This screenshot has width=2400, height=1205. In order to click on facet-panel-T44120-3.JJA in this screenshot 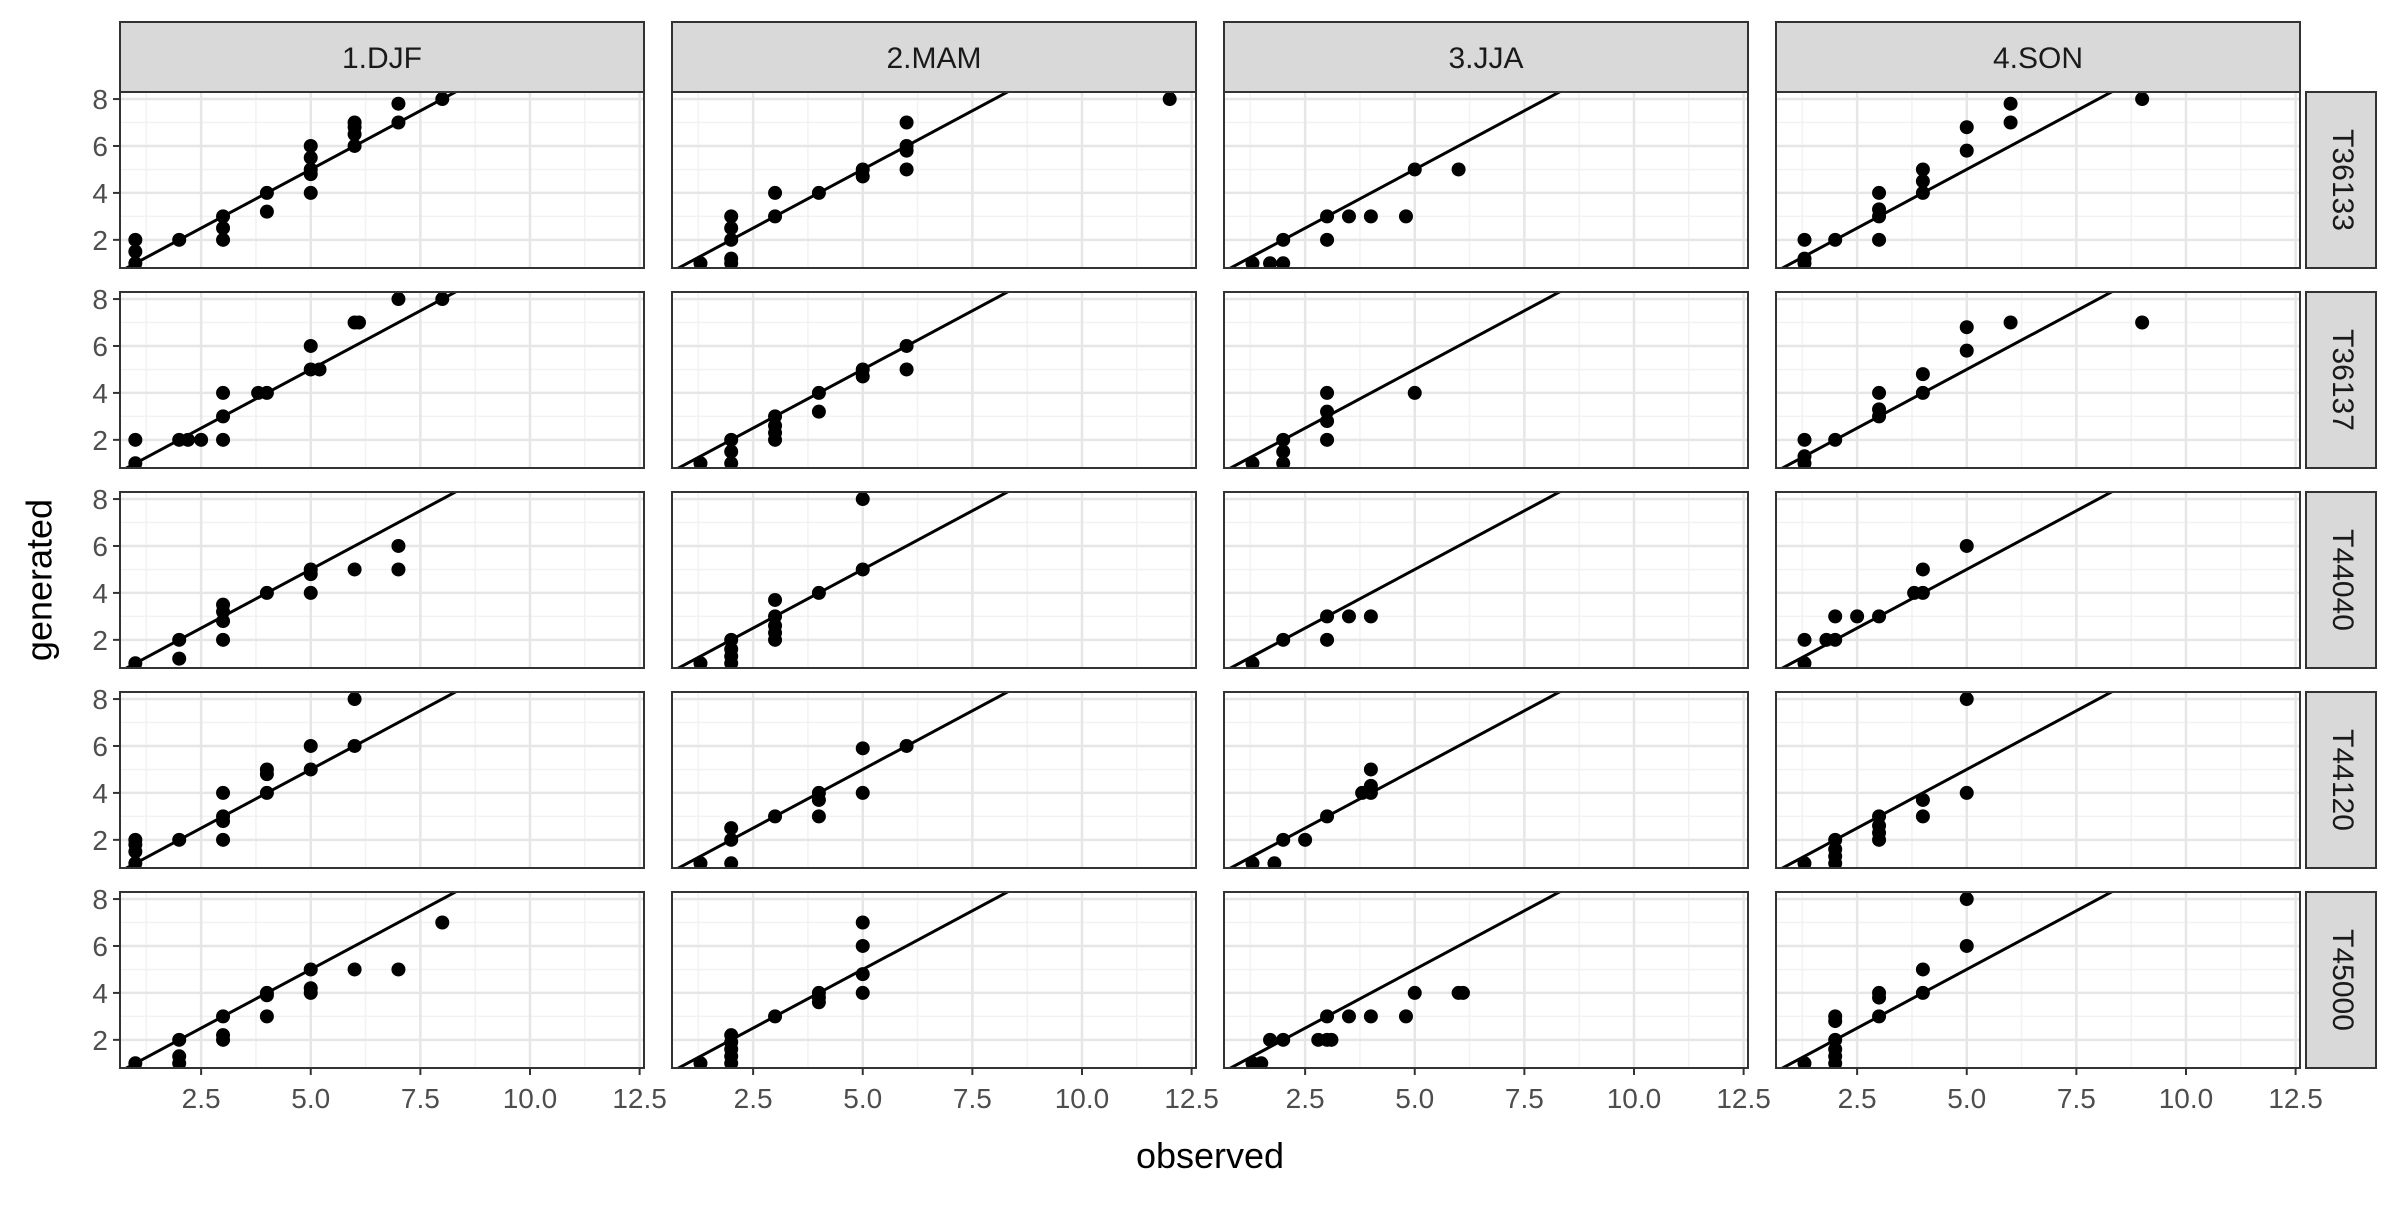, I will do `click(1486, 780)`.